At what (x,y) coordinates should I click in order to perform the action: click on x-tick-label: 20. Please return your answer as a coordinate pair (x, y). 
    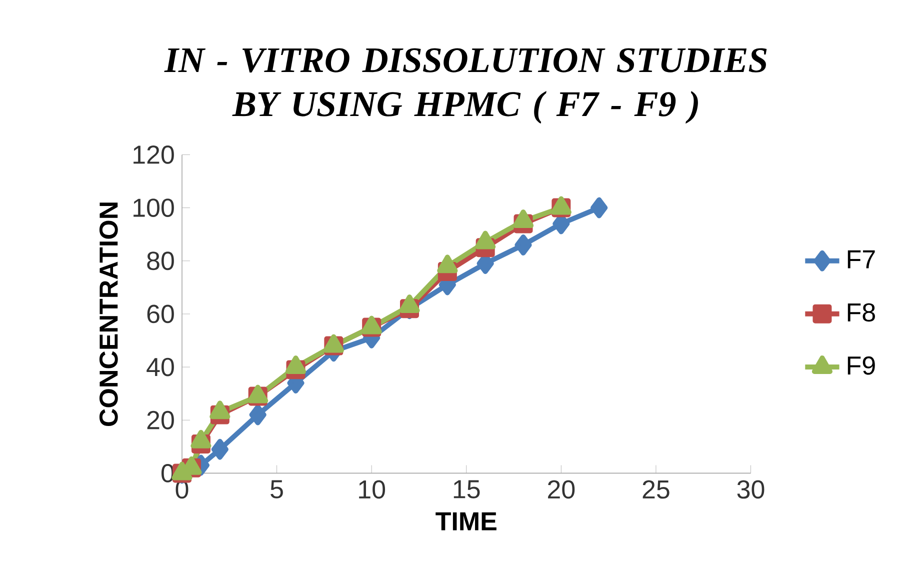
    Looking at the image, I should click on (561, 489).